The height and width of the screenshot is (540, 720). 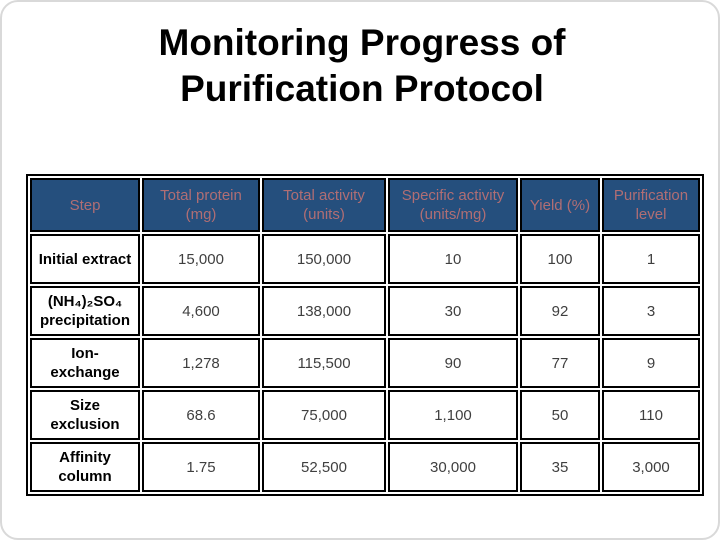 I want to click on row-step-label: Size exclusion, so click(x=85, y=415).